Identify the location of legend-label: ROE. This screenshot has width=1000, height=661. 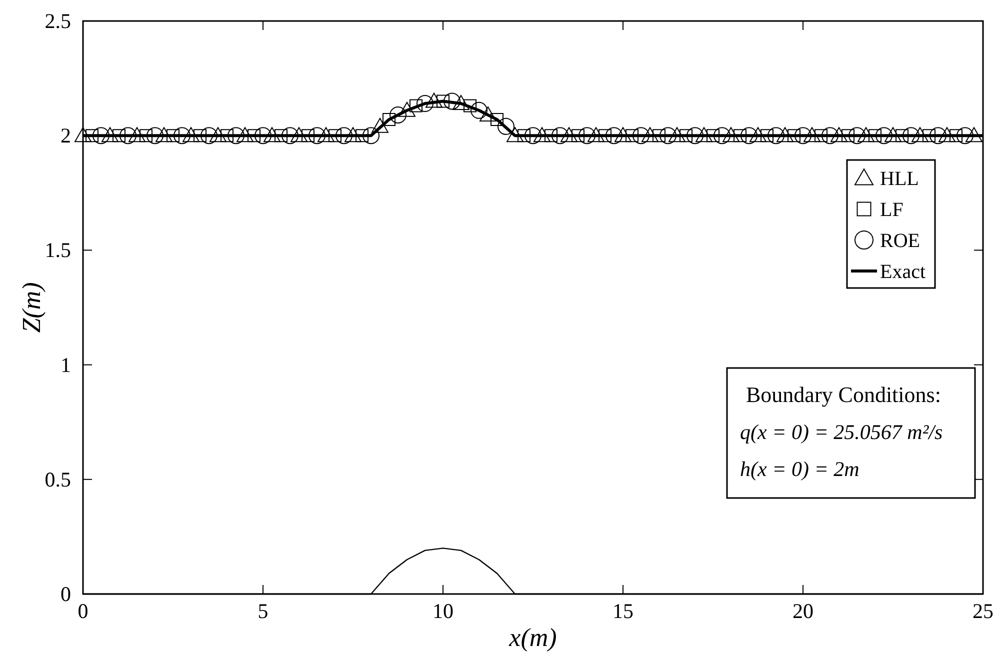
(900, 241).